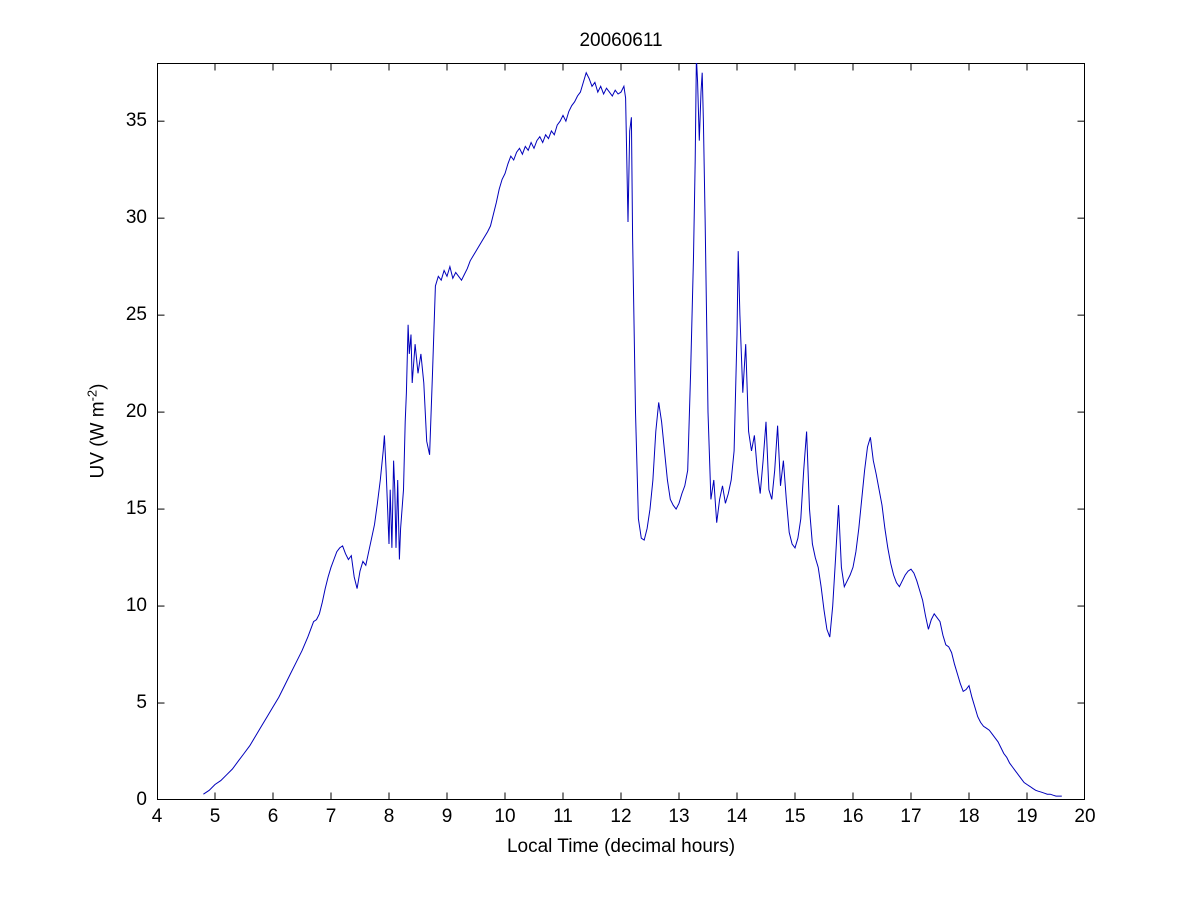 The height and width of the screenshot is (900, 1200). I want to click on x-tick-label: 18, so click(969, 816).